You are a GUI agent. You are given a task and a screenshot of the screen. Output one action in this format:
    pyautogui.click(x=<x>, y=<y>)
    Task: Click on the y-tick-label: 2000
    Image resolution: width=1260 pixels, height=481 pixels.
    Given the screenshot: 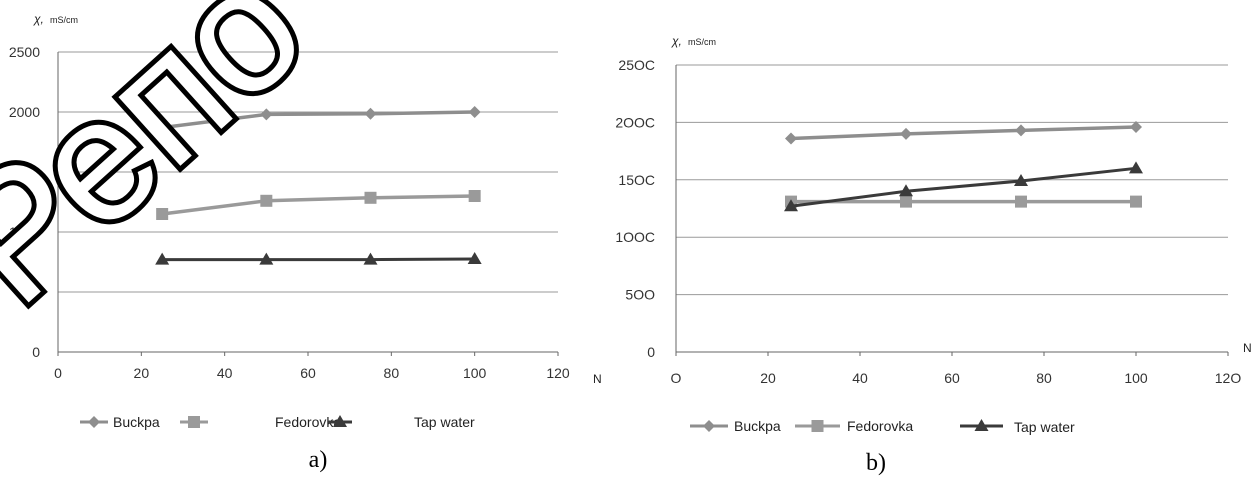 What is the action you would take?
    pyautogui.click(x=24, y=112)
    